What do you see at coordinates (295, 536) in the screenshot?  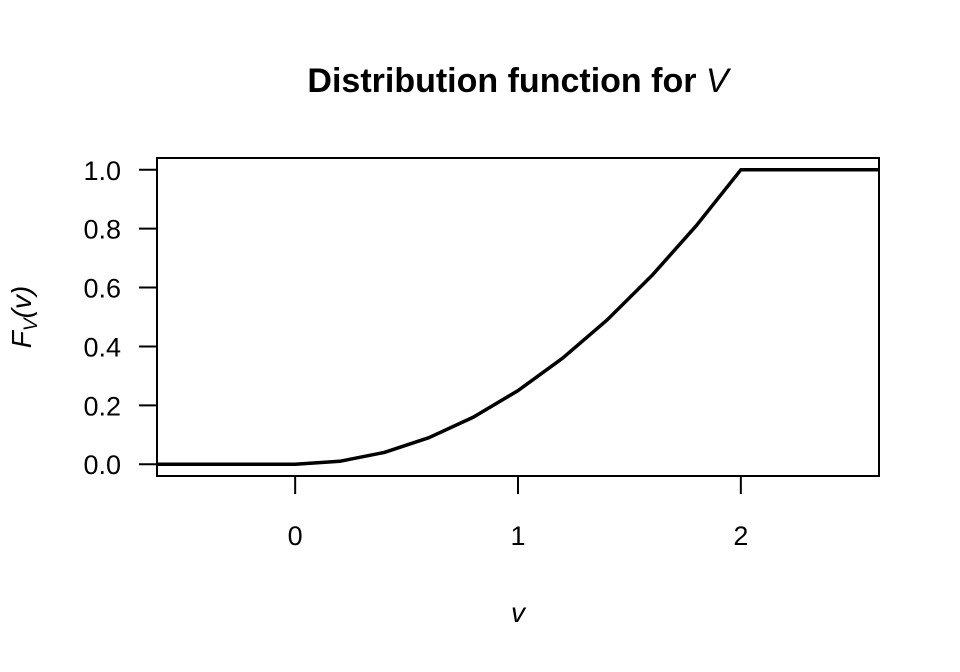 I see `x-tick-label: 0` at bounding box center [295, 536].